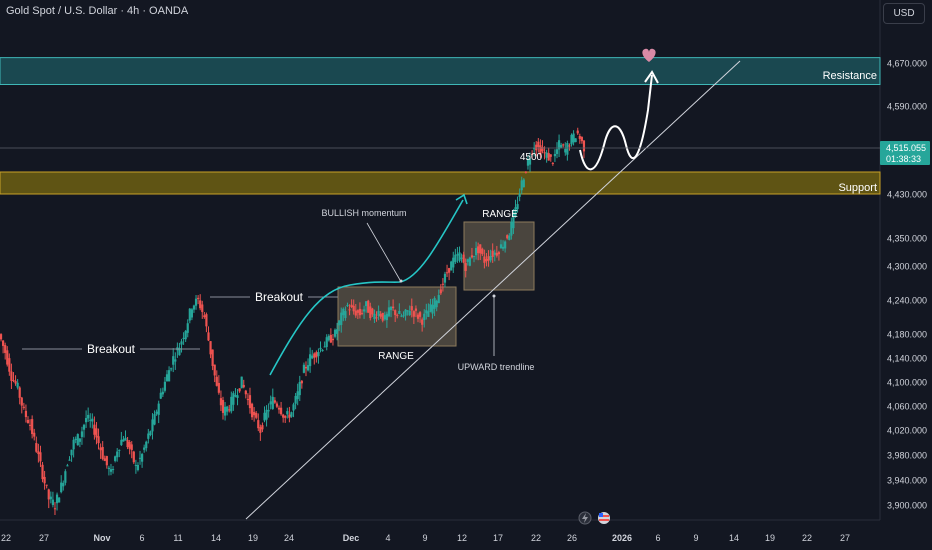  What do you see at coordinates (907, 195) in the screenshot?
I see `y-tick-label: 4,430.000` at bounding box center [907, 195].